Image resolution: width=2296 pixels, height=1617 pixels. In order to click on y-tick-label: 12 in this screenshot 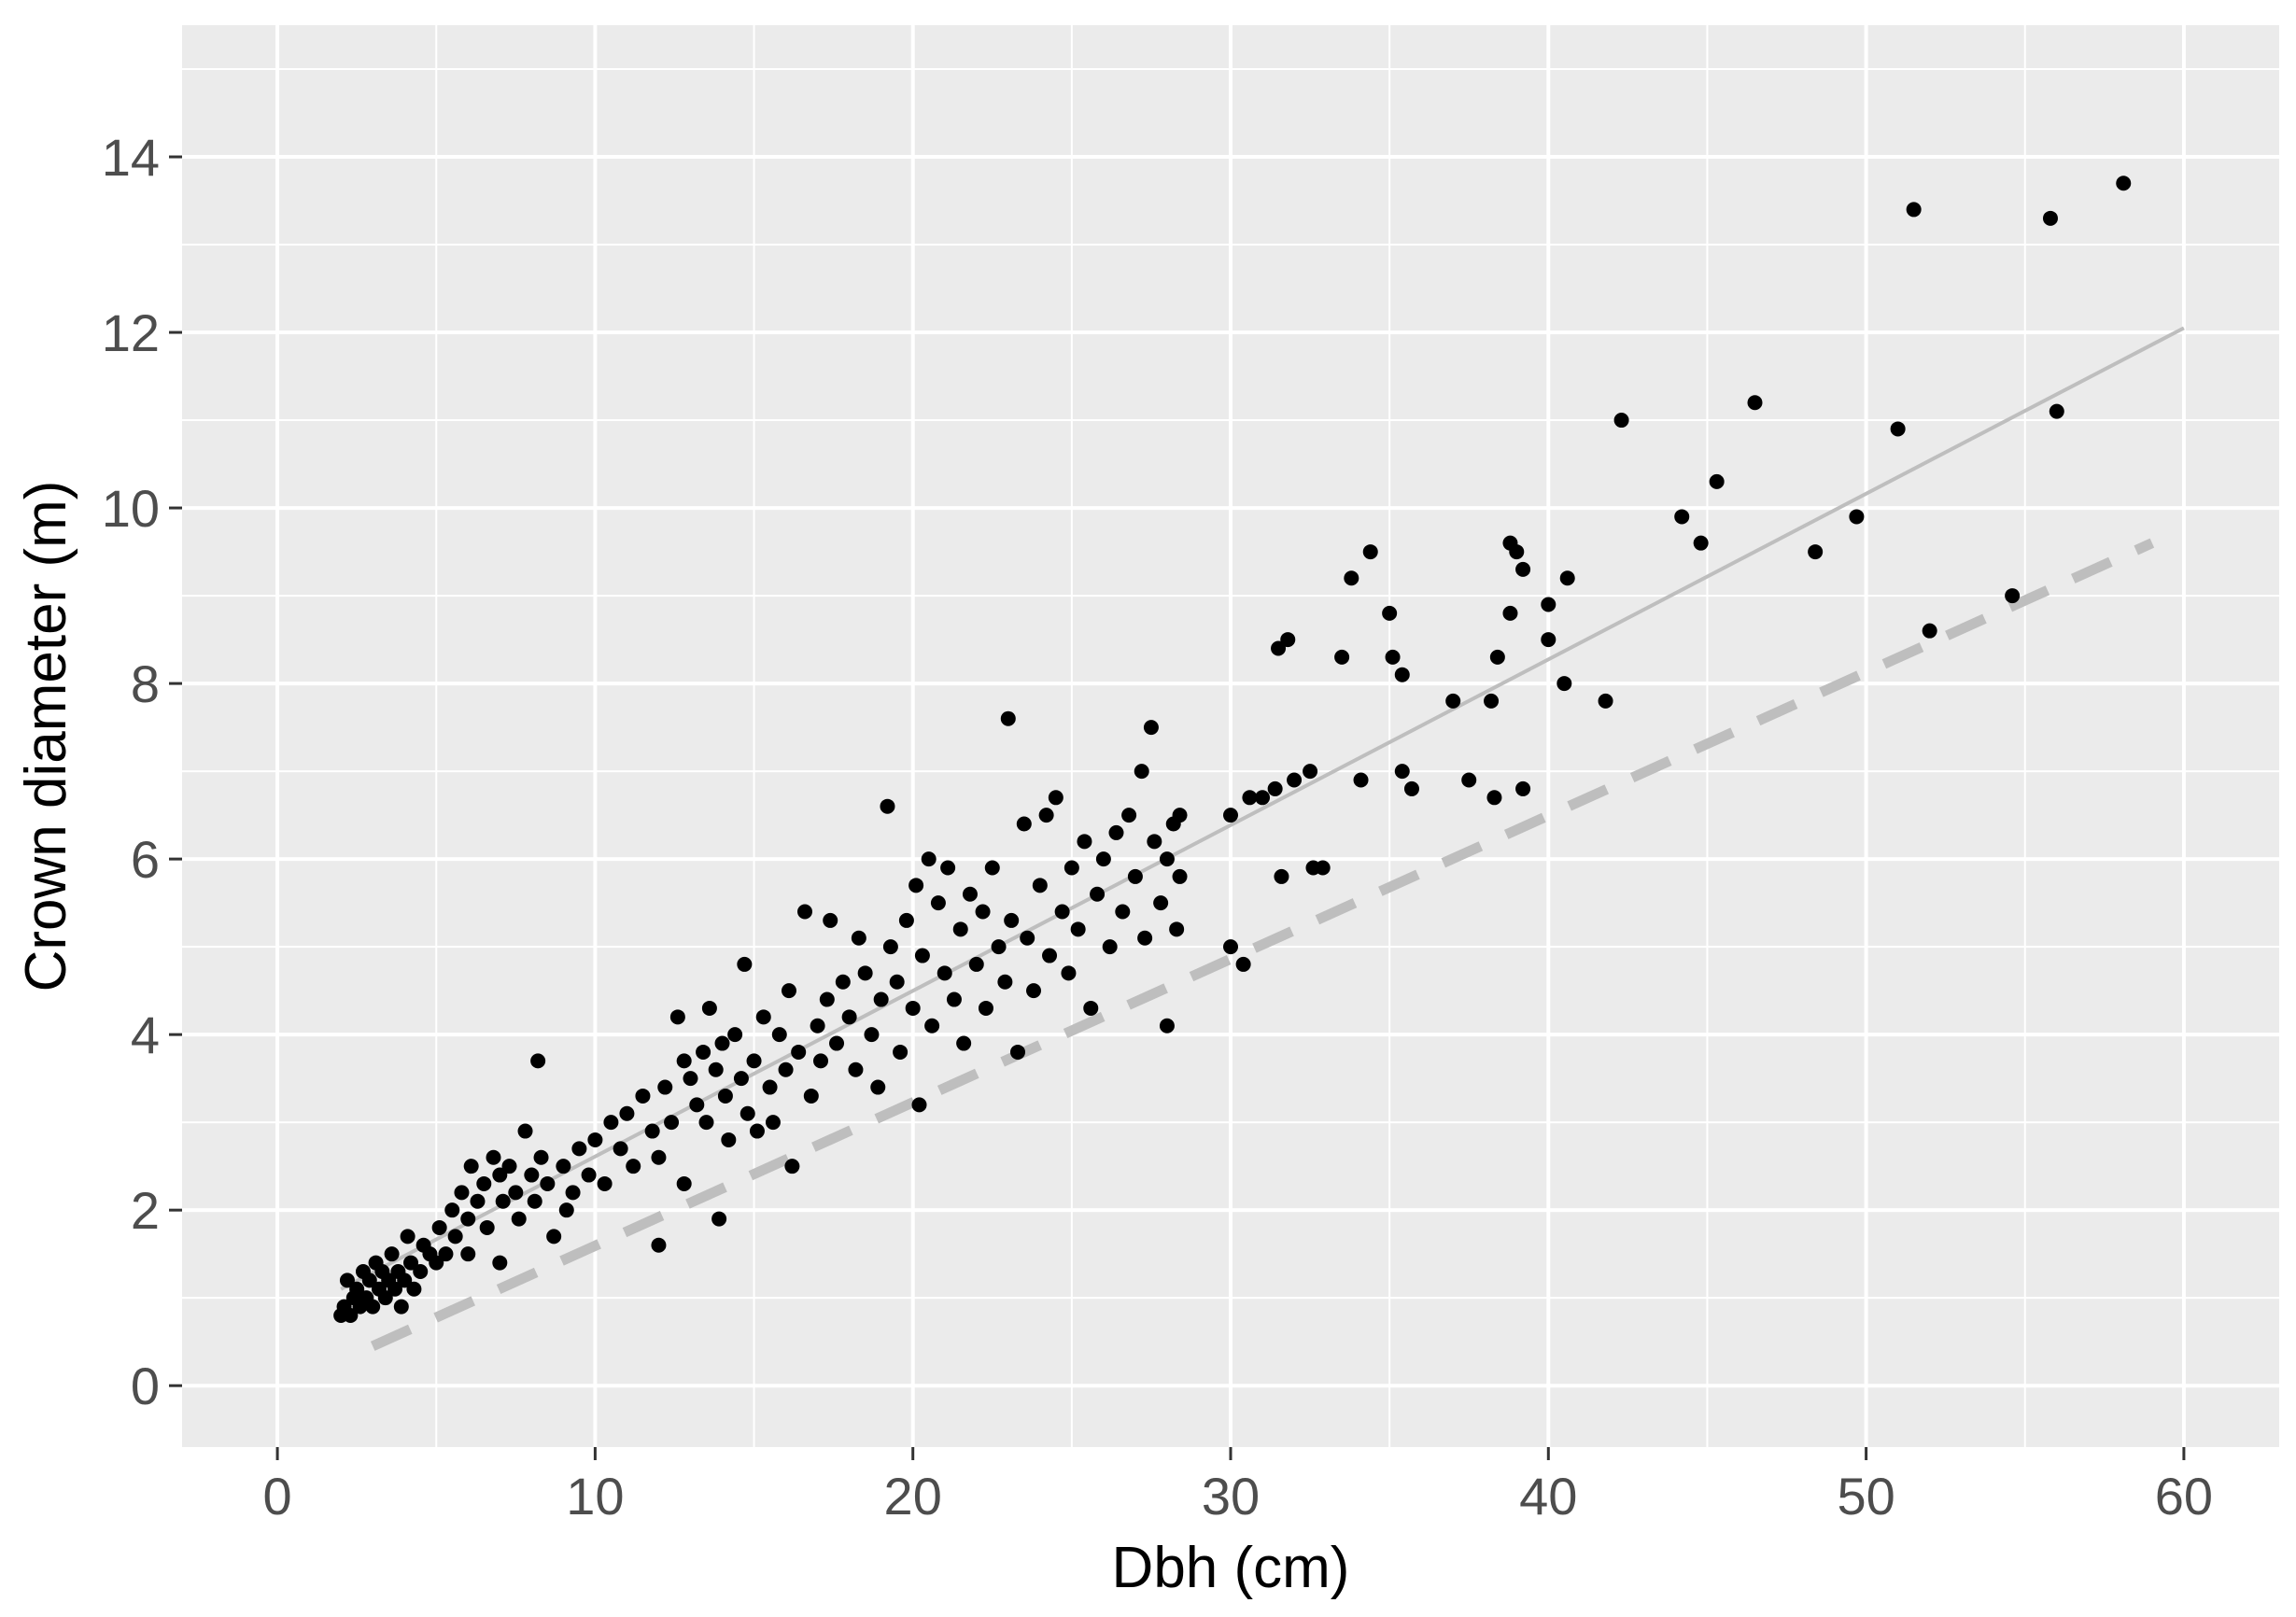, I will do `click(131, 333)`.